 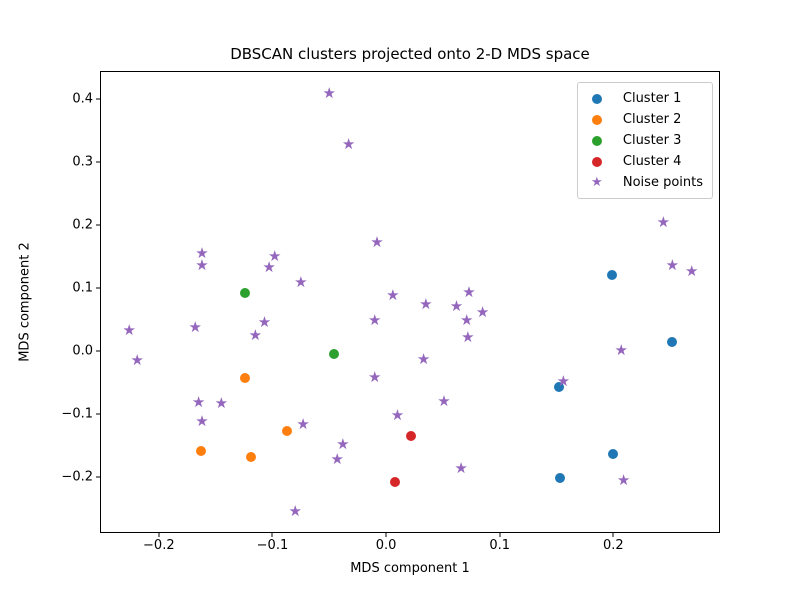 I want to click on y-tick-label: −0.1, so click(x=77, y=414).